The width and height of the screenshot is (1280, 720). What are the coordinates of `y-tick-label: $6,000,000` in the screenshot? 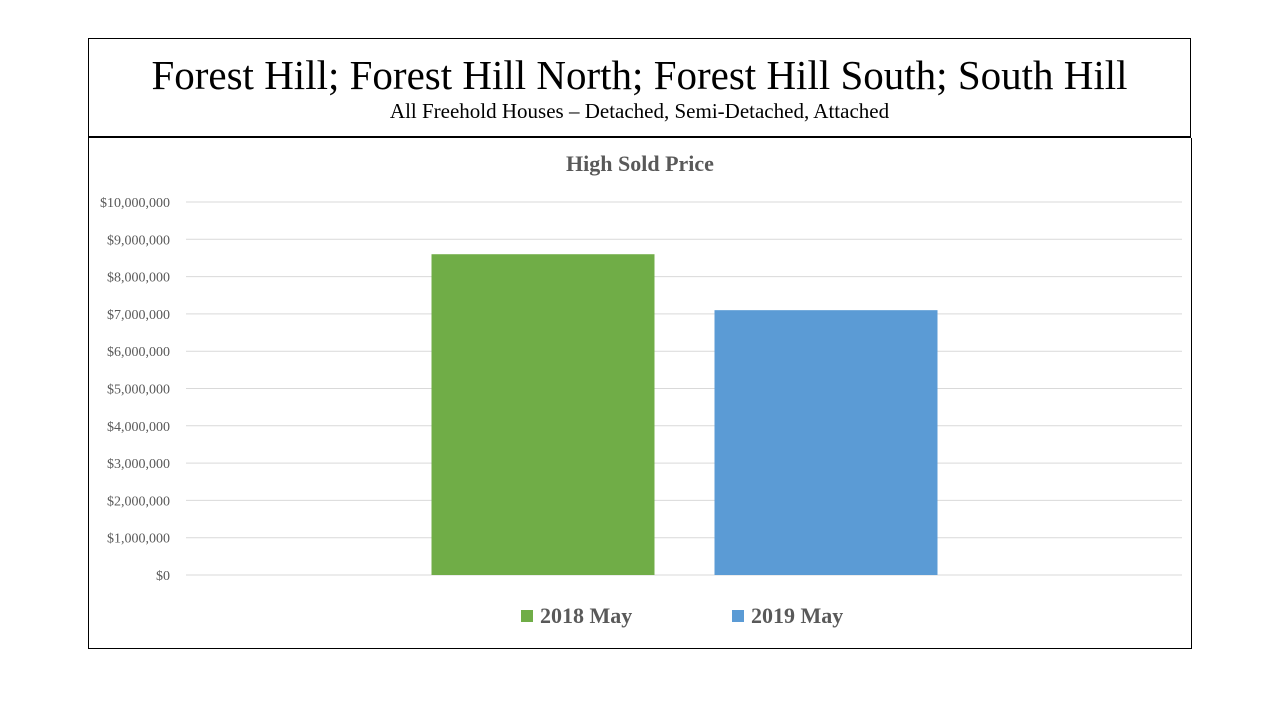 It's located at (138, 352).